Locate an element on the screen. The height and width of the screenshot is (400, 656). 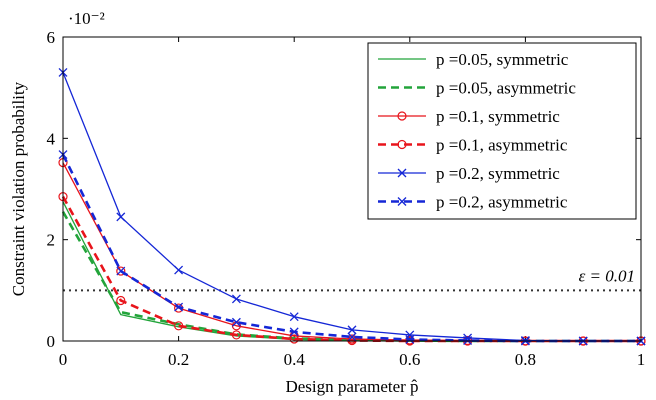
y-axis-label: Constraint violation probability is located at coordinates (18, 188).